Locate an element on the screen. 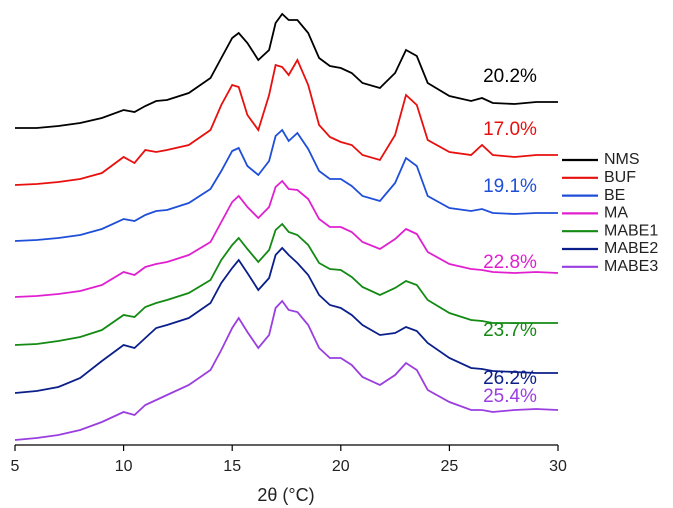  annotation: 20.2% is located at coordinates (510, 76).